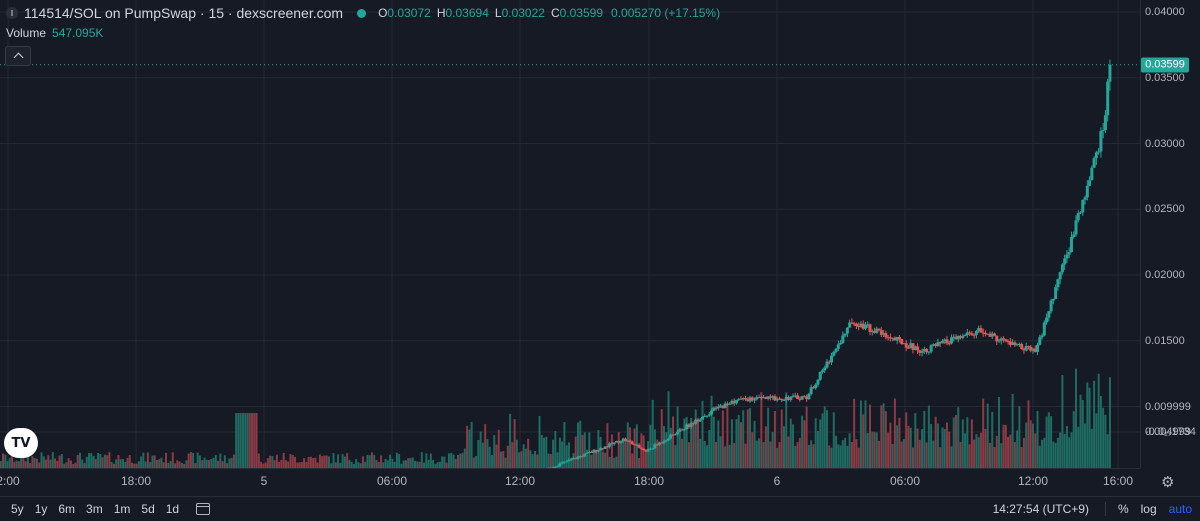  Describe the element at coordinates (1041, 509) in the screenshot. I see `clock-timezone: 14:27:54 (UTC+9)` at that location.